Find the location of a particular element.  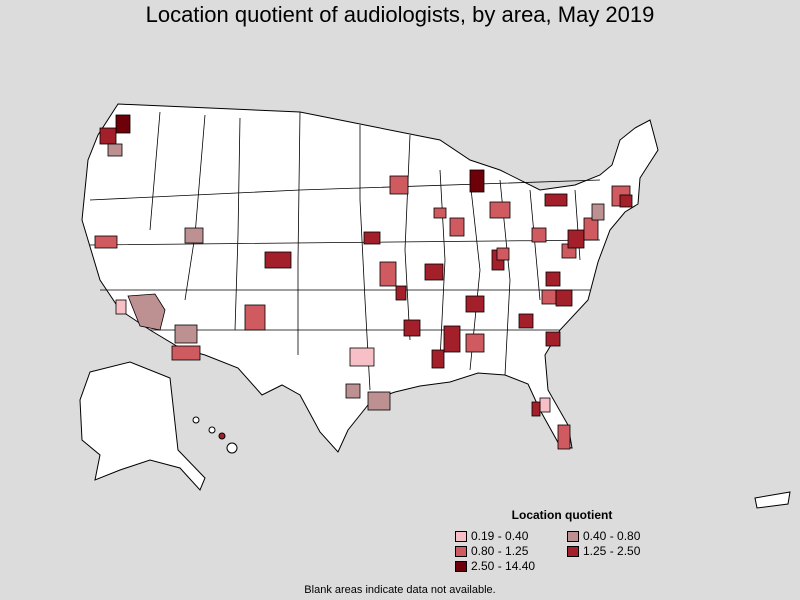

legend-title: Location quotient is located at coordinates (562, 515).